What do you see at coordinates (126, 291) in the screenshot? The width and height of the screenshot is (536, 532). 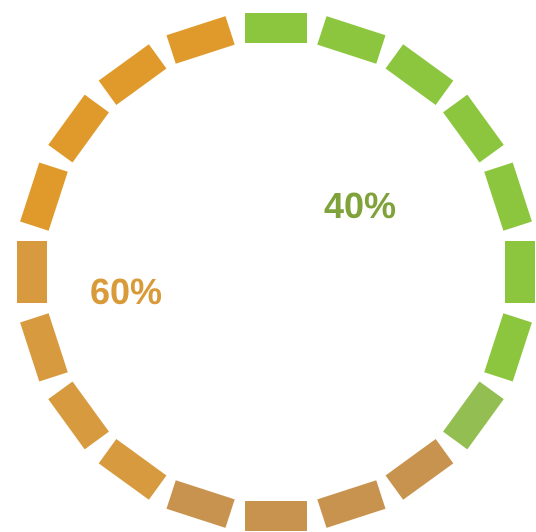 I see `slice-label-60: 60%` at bounding box center [126, 291].